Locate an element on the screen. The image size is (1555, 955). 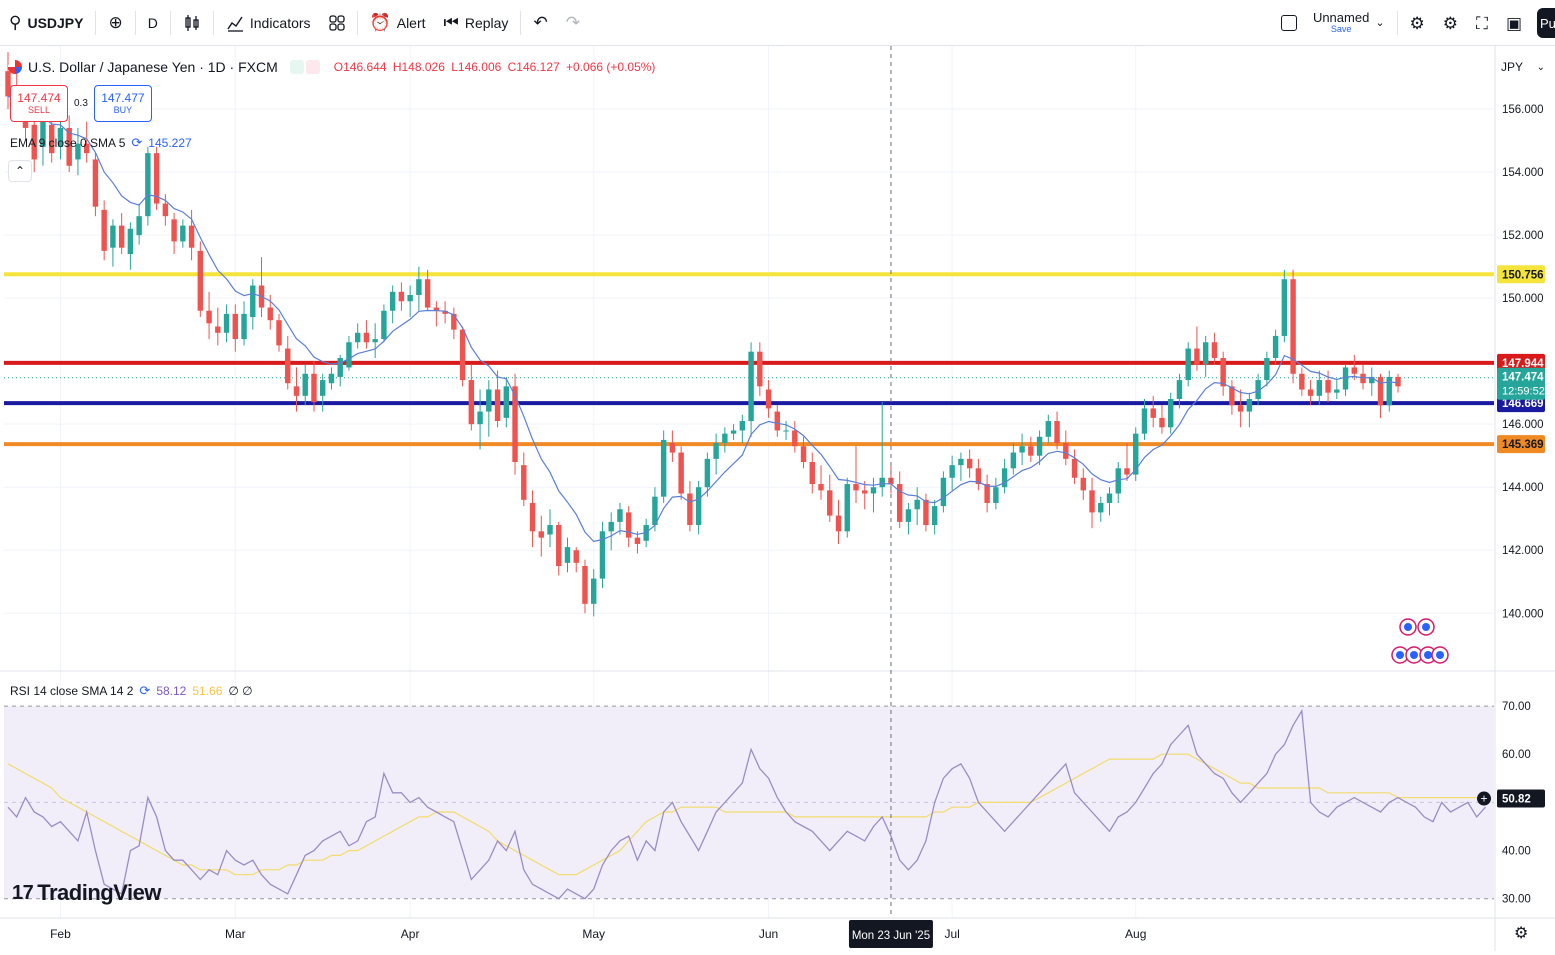
replay-button: ⏮ Replay is located at coordinates (476, 23).